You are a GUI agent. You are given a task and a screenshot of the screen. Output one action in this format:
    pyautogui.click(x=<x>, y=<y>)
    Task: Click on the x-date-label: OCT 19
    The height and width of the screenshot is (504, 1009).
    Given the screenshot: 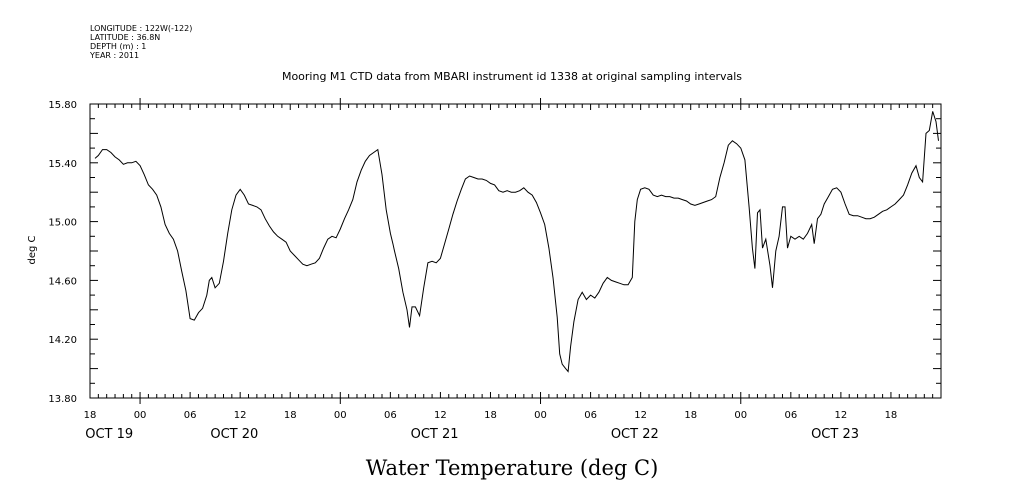 What is the action you would take?
    pyautogui.click(x=109, y=434)
    